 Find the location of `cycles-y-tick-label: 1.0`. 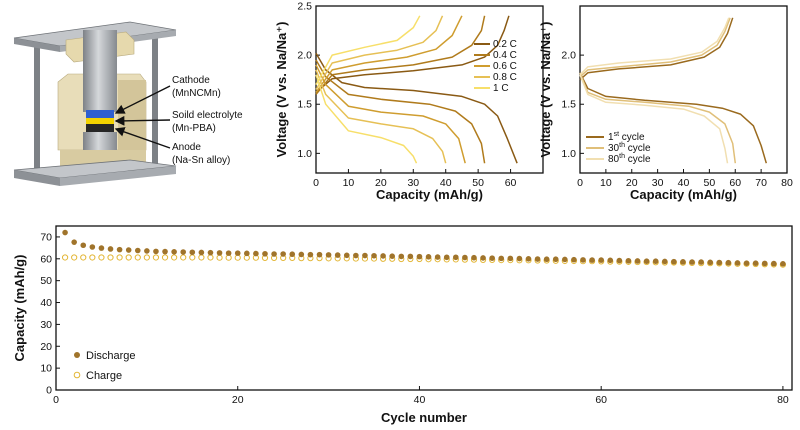

cycles-y-tick-label: 1.0 is located at coordinates (568, 154).